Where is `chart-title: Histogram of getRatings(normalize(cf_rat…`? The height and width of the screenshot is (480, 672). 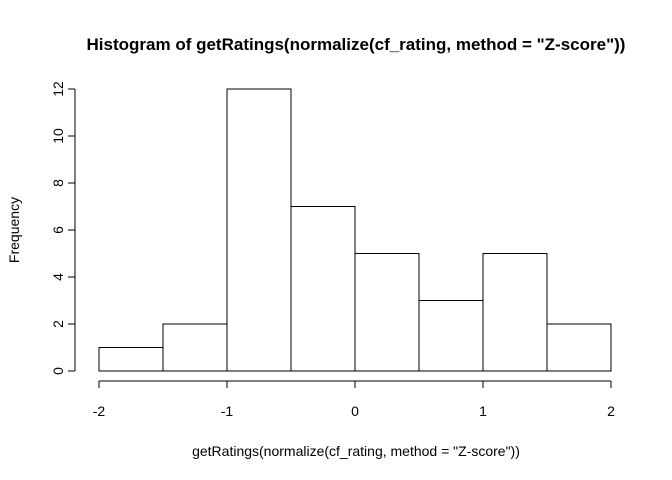
chart-title: Histogram of getRatings(normalize(cf_rat… is located at coordinates (356, 44).